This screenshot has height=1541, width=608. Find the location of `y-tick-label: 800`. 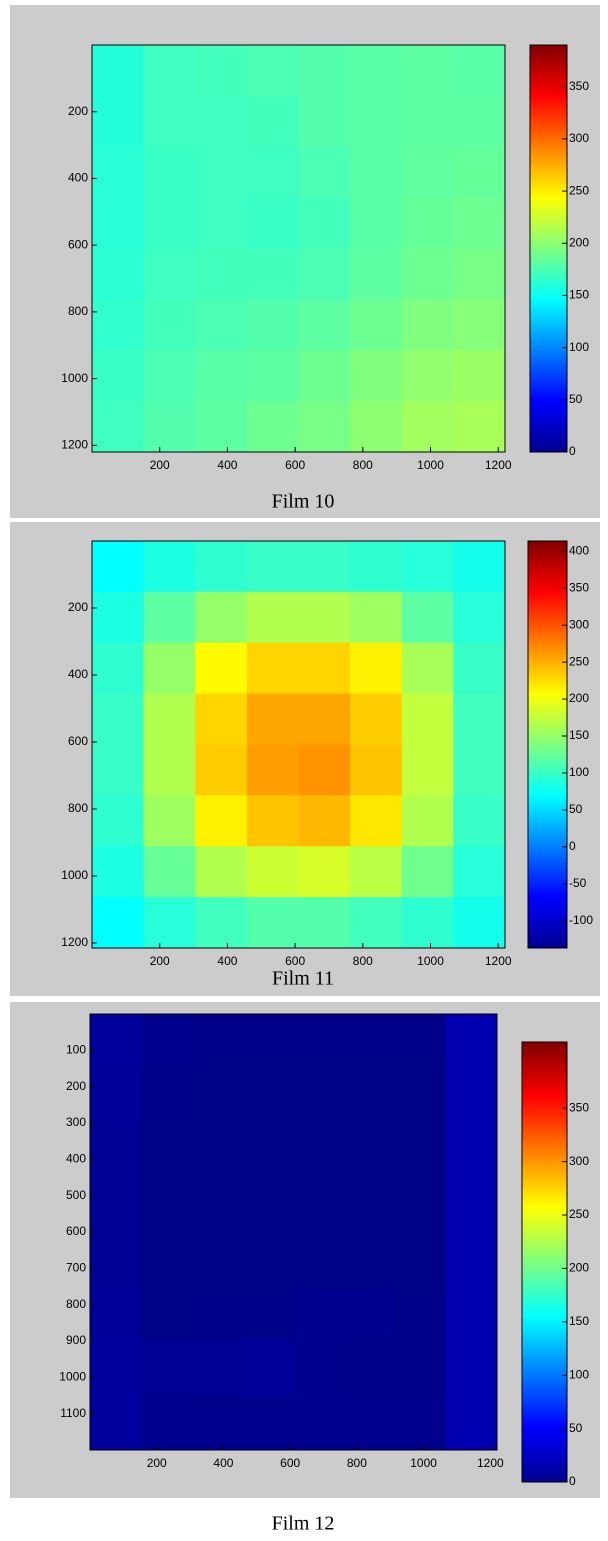

y-tick-label: 800 is located at coordinates (78, 808).